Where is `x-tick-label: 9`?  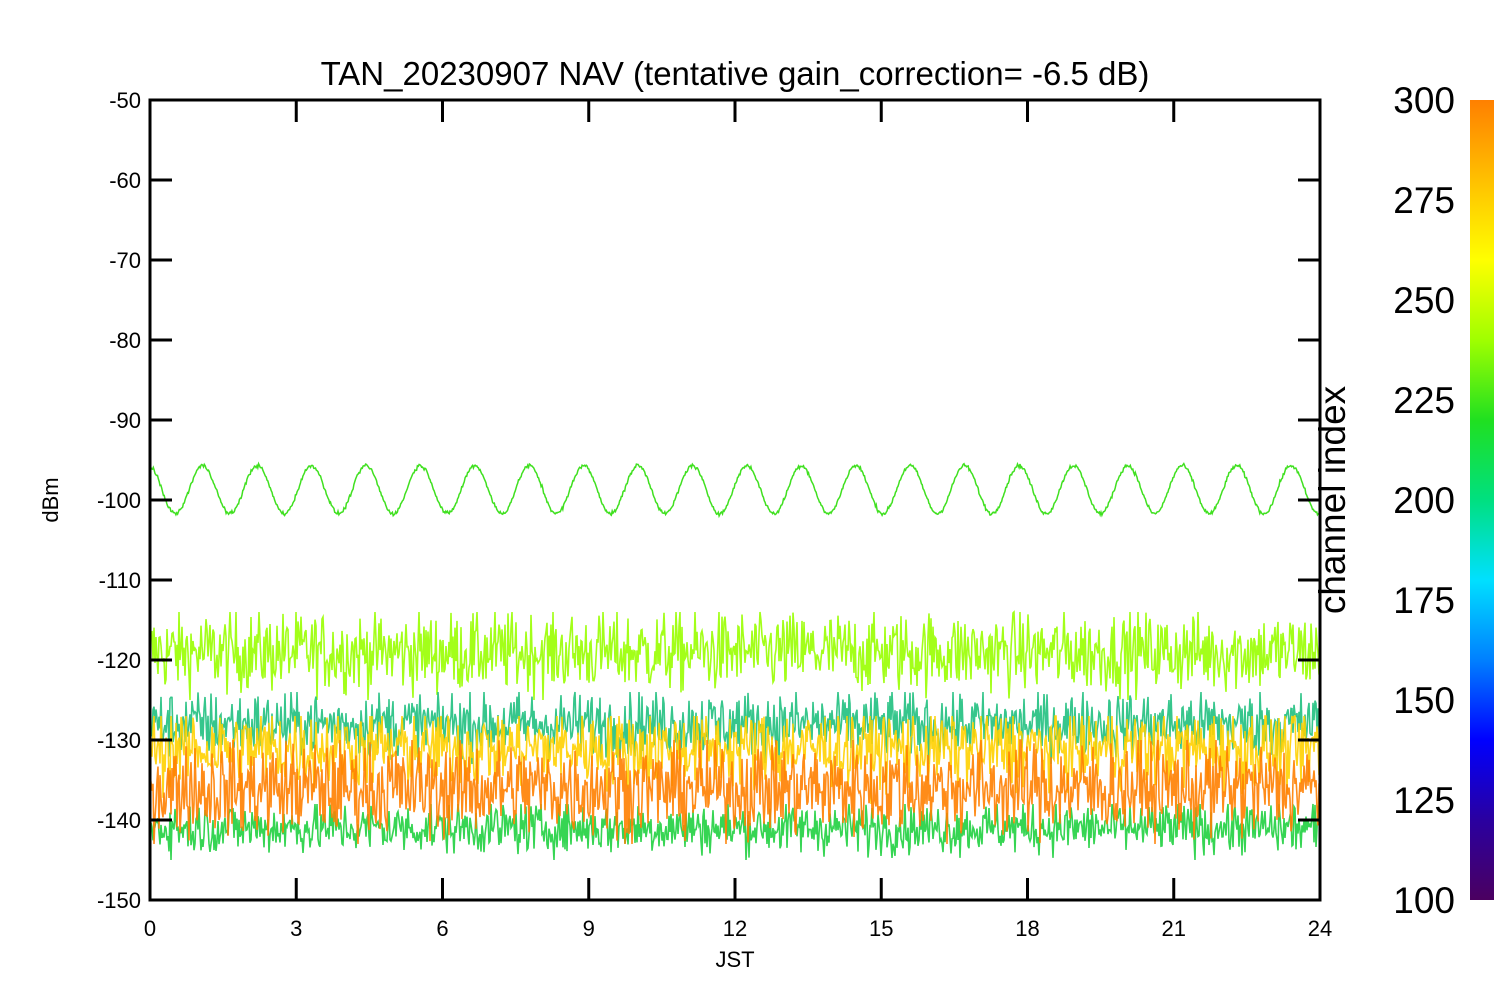 x-tick-label: 9 is located at coordinates (589, 928).